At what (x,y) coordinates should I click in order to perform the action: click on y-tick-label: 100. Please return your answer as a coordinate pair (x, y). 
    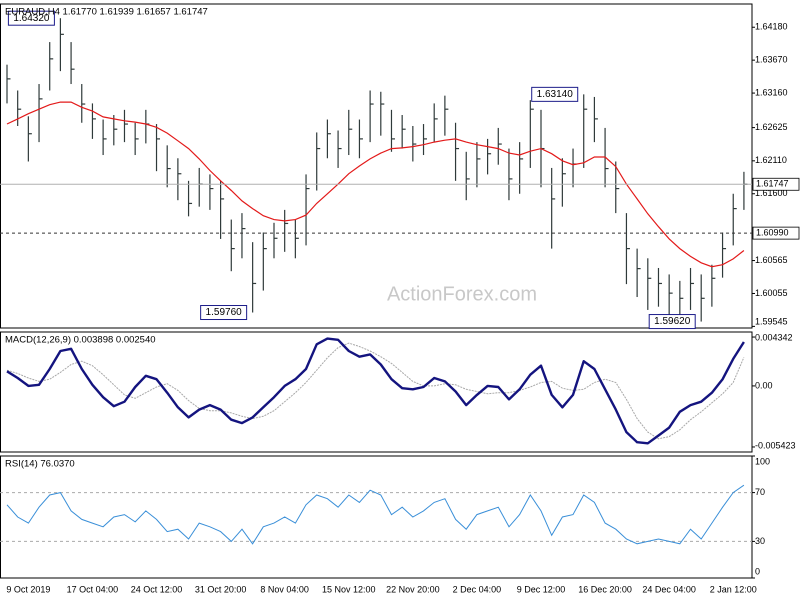
    Looking at the image, I should click on (762, 461).